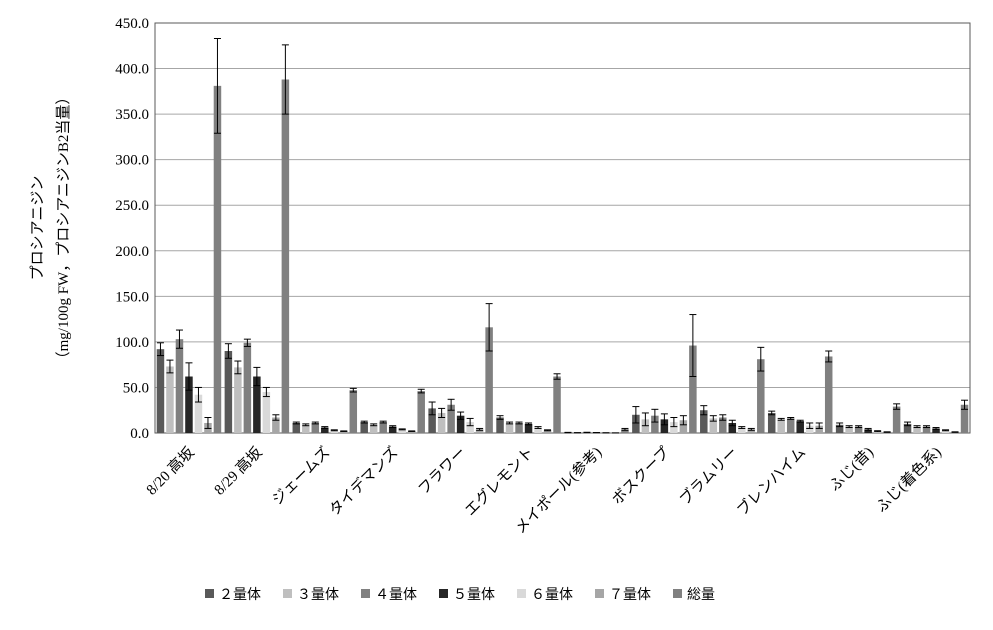  What do you see at coordinates (630, 595) in the screenshot?
I see `legend-label: ７量体` at bounding box center [630, 595].